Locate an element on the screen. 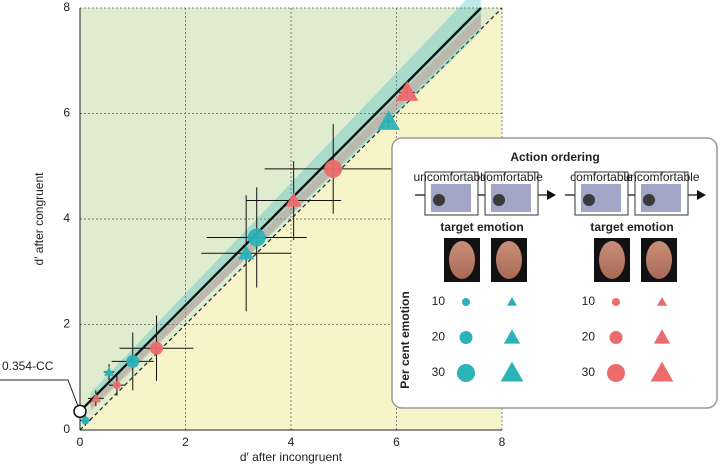 The height and width of the screenshot is (468, 720). x-tick-label: 2 is located at coordinates (185, 442).